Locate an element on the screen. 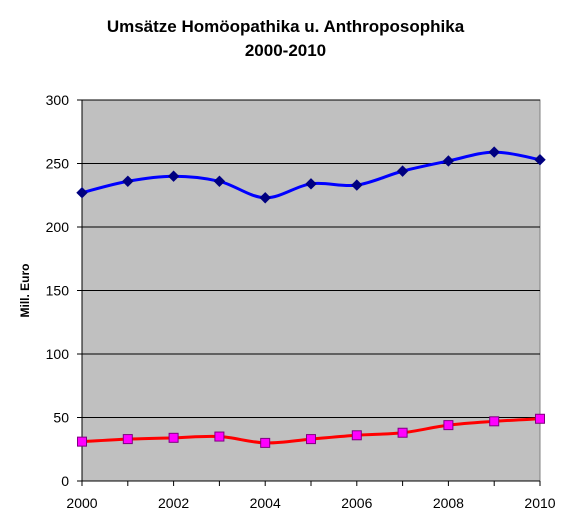 This screenshot has height=527, width=571. x-tick-label: 2000 is located at coordinates (81, 503).